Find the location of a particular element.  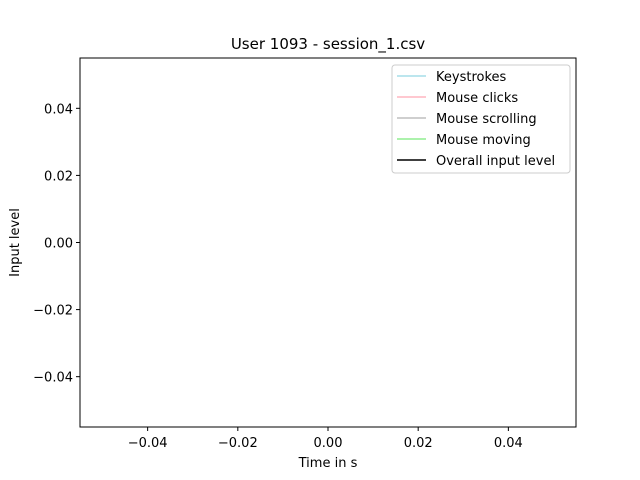

x-tick-label: 0.04 is located at coordinates (508, 443).